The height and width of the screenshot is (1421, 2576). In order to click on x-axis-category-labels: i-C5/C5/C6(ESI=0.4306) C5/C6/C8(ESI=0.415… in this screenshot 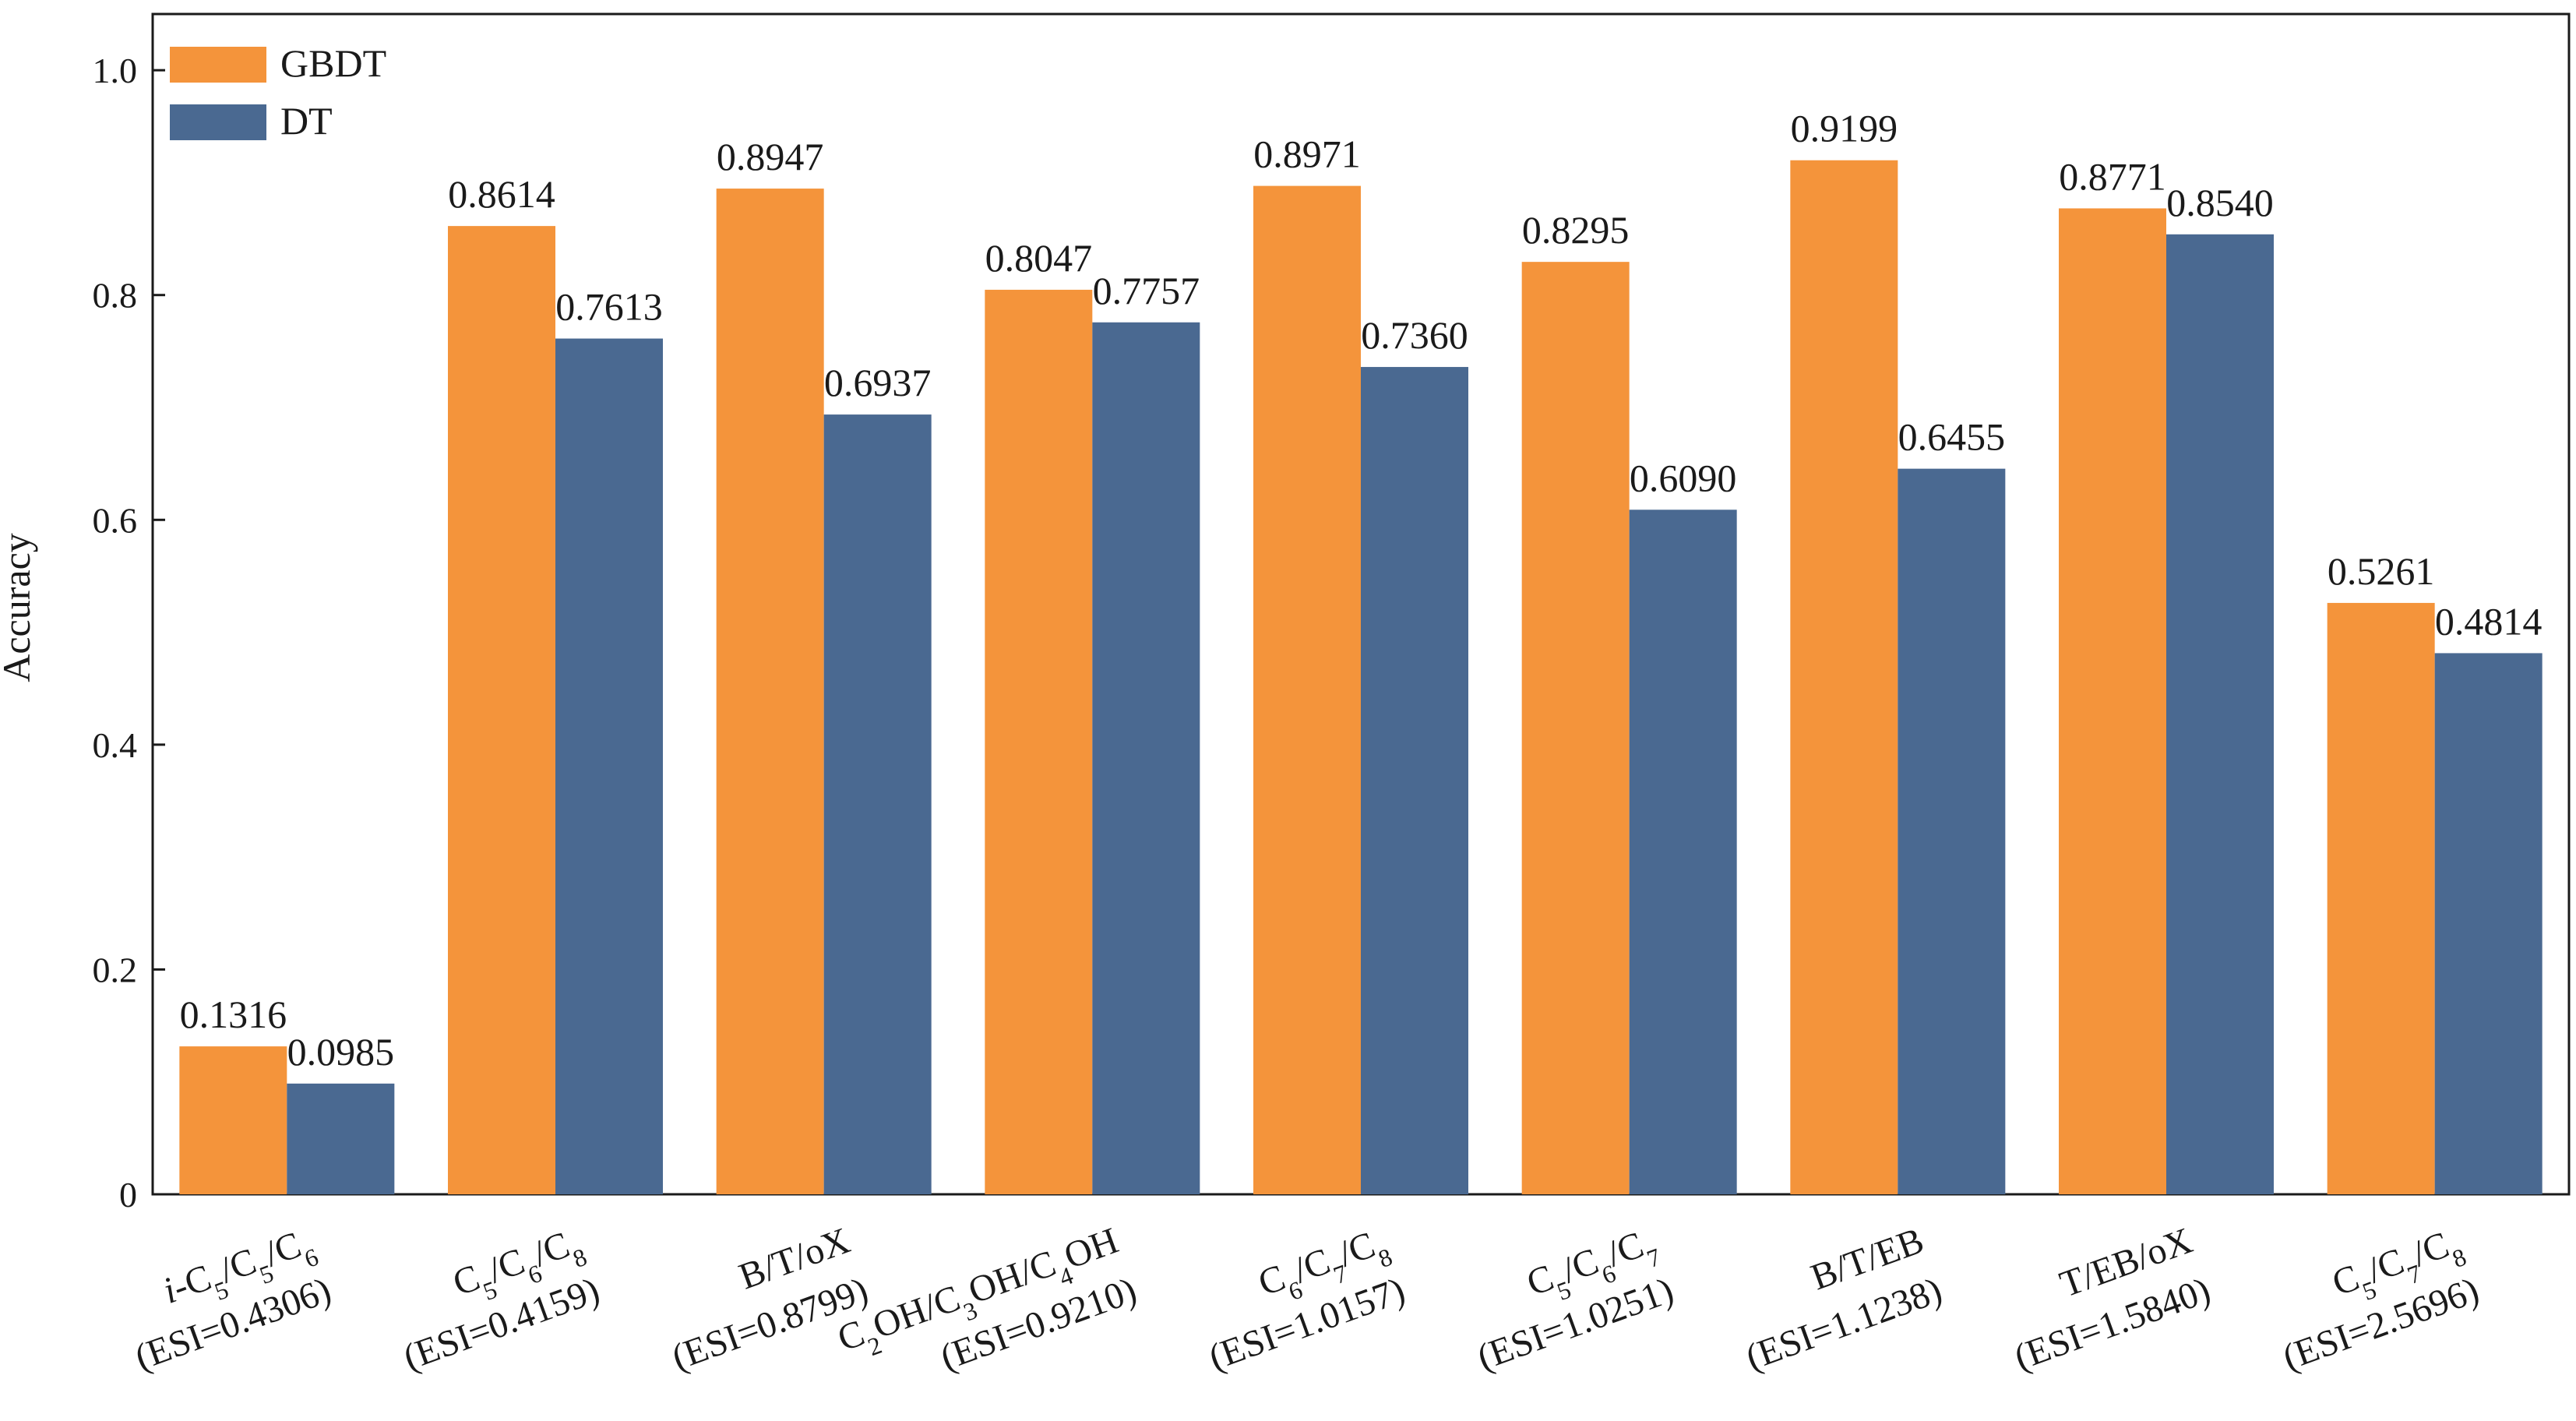, I will do `click(1306, 1299)`.